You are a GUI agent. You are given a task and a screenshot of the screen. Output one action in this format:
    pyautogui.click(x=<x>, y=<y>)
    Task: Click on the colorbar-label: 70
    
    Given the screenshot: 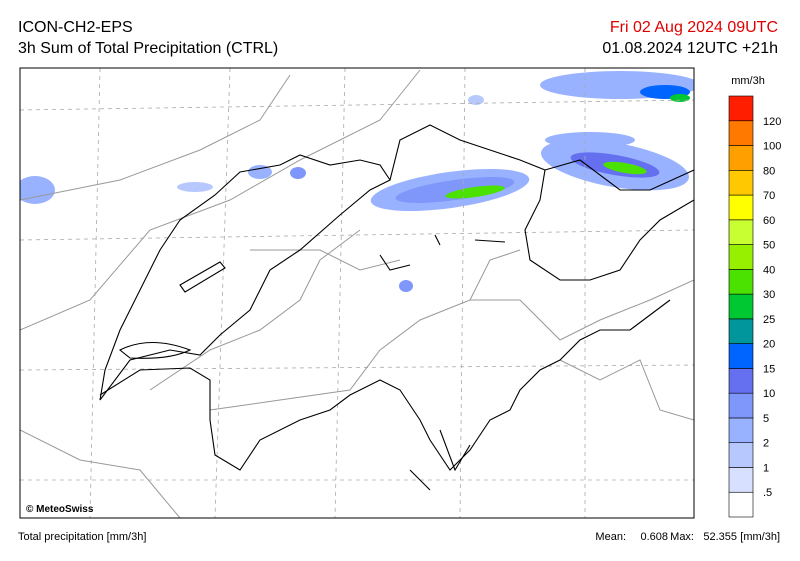 What is the action you would take?
    pyautogui.click(x=769, y=196)
    